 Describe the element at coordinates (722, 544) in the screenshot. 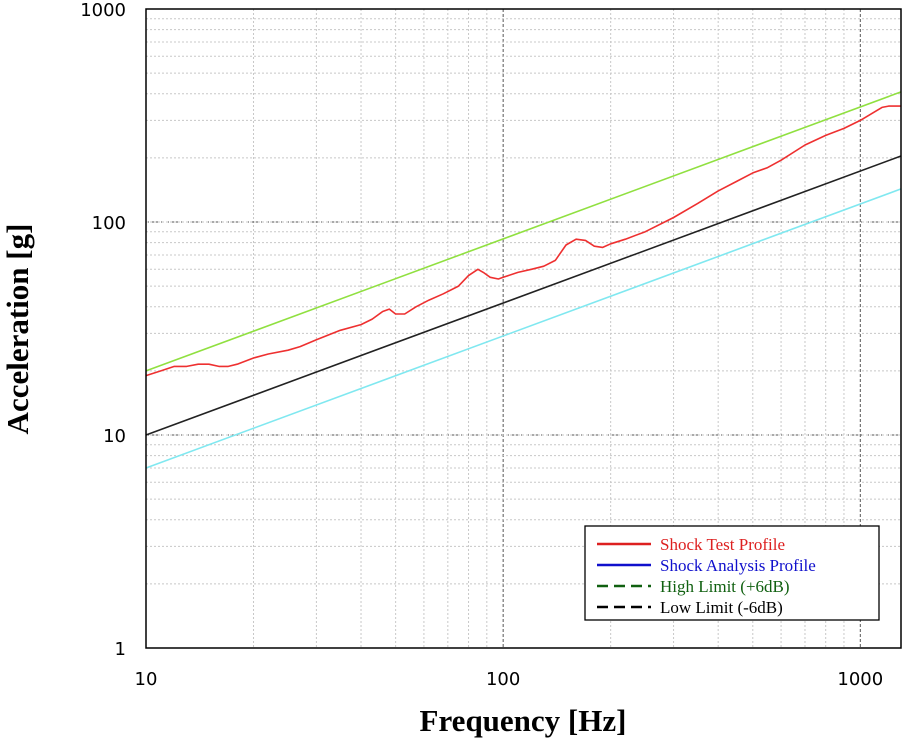

I see `legend-label: Shock Test Profile` at that location.